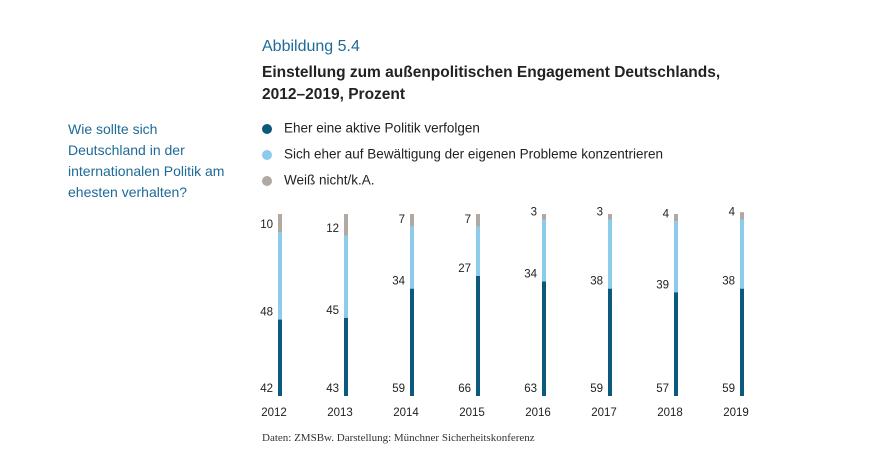 The height and width of the screenshot is (469, 891). Describe the element at coordinates (340, 413) in the screenshot. I see `x-tick-label: 2013` at that location.